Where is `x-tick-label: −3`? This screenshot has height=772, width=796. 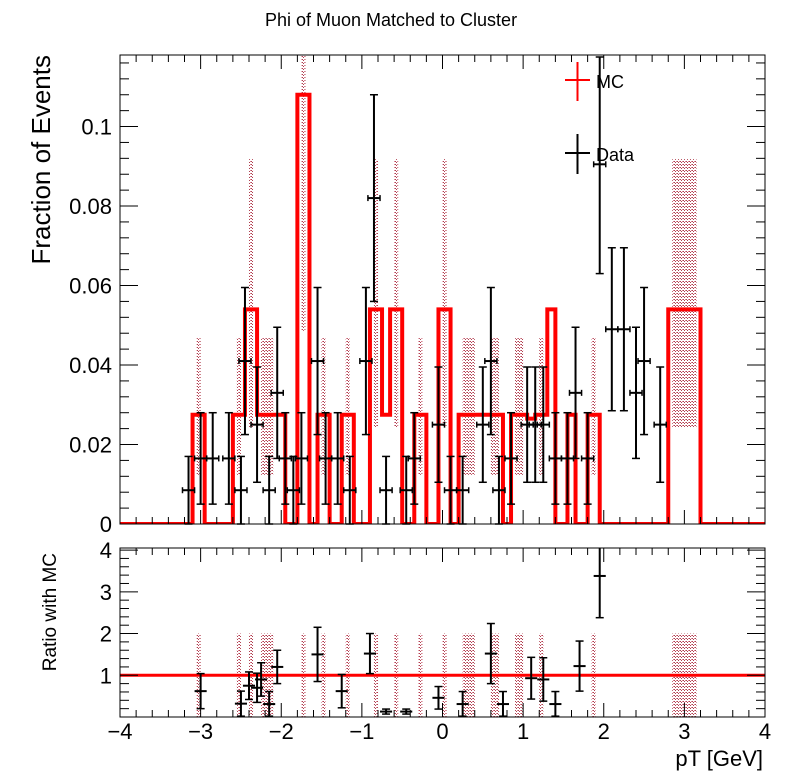
x-tick-label: −3 is located at coordinates (200, 731).